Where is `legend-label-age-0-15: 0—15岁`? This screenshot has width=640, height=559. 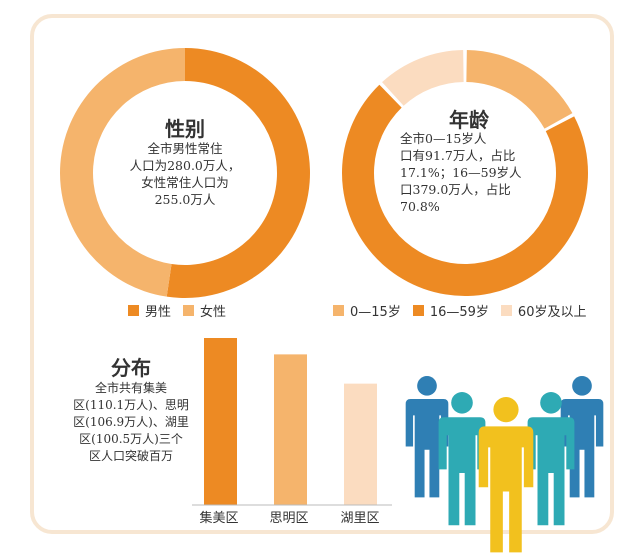
legend-label-age-0-15: 0—15岁 is located at coordinates (375, 312).